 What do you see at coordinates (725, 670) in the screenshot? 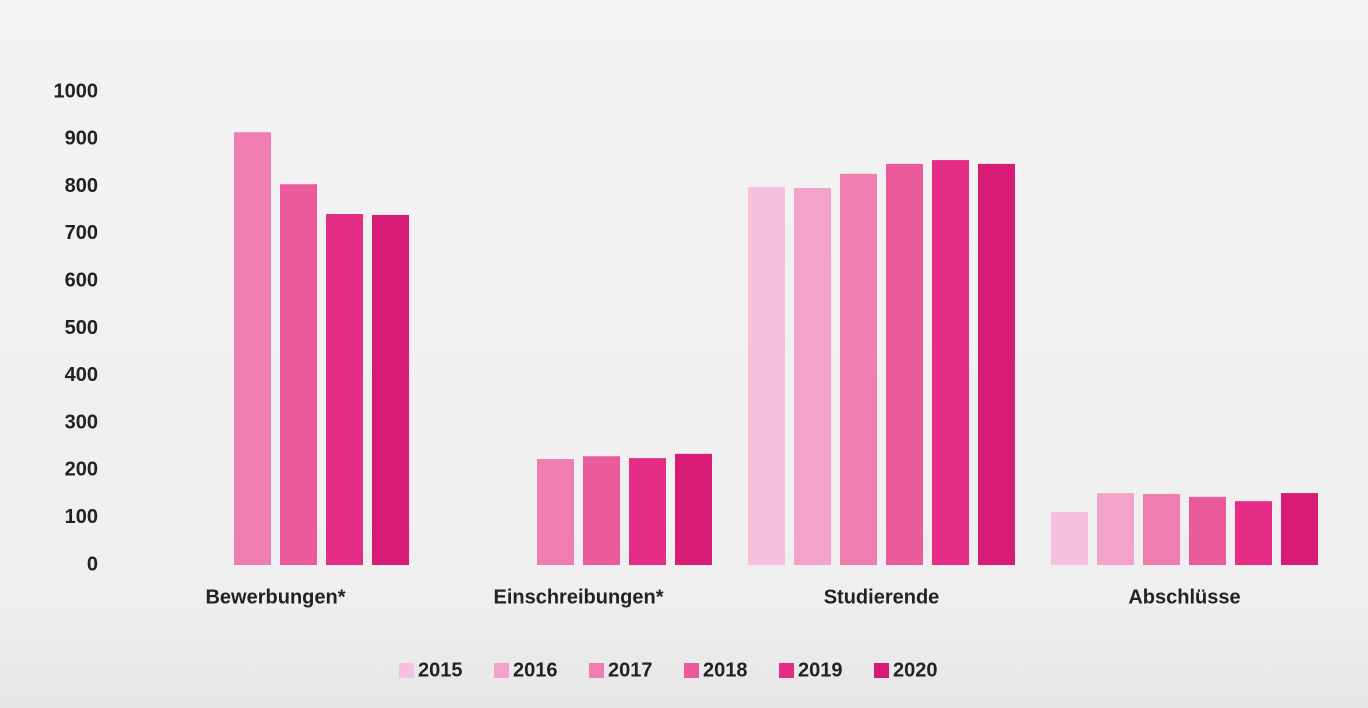
I see `legend-label: 2018` at bounding box center [725, 670].